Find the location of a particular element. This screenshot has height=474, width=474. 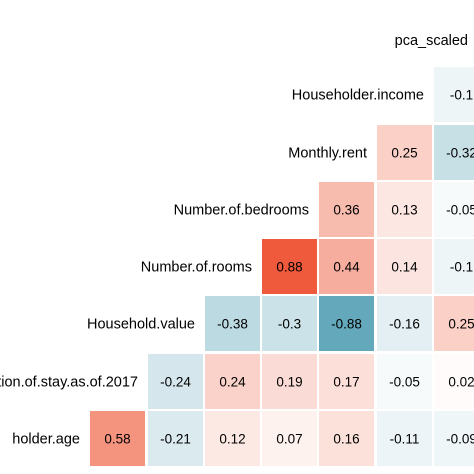

cell-value-label: 0.12 is located at coordinates (232, 439).